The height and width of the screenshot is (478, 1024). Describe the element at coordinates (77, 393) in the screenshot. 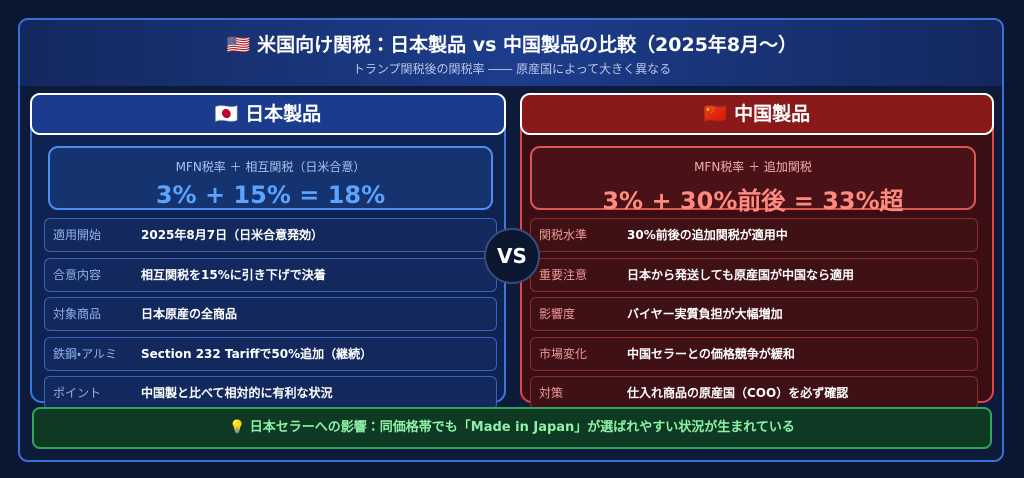

I see `row-label: ポイント` at that location.